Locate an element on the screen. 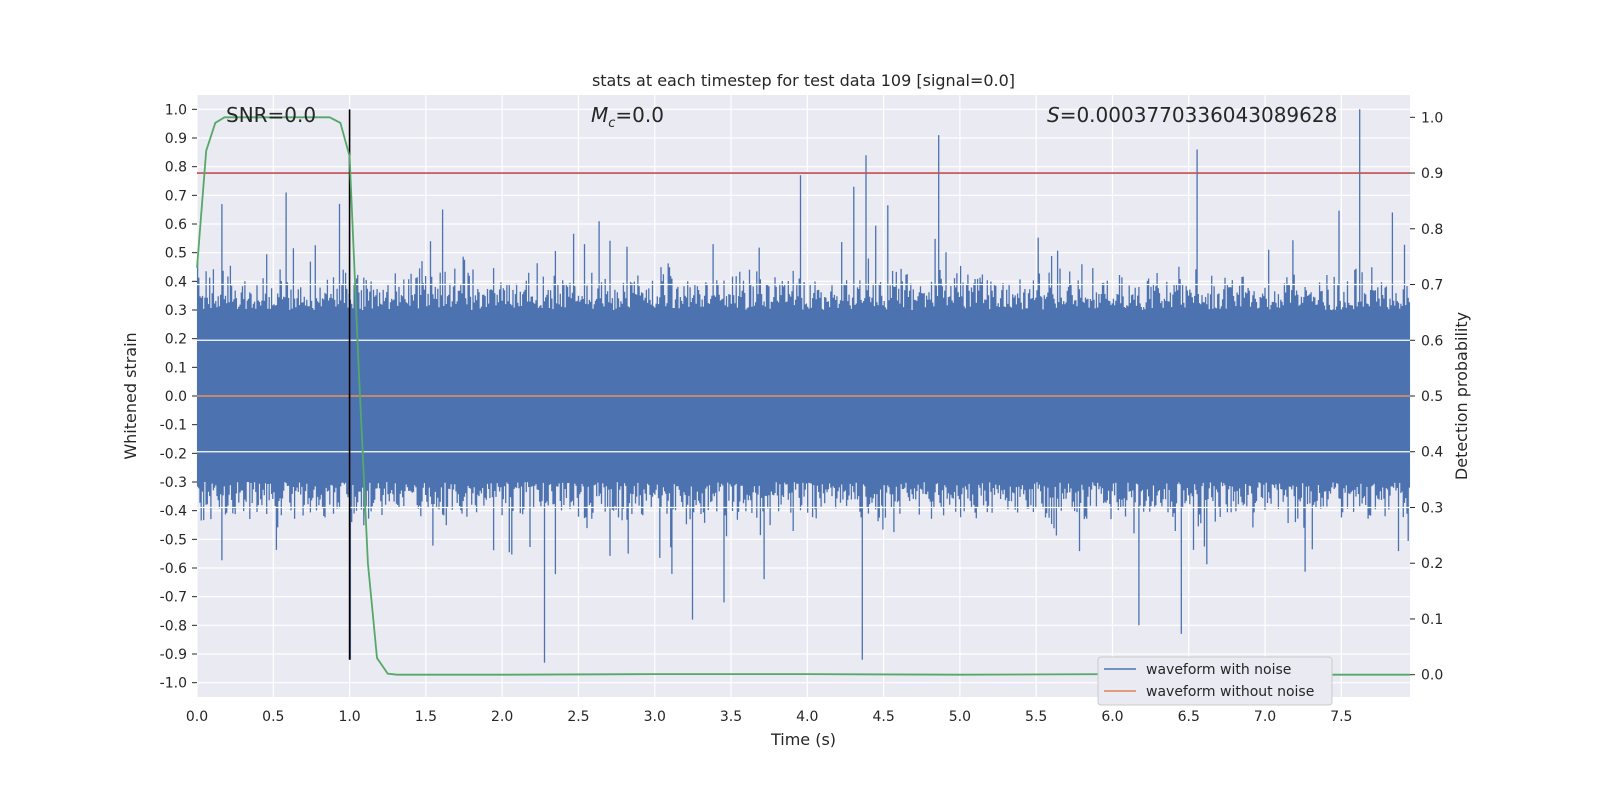 Image resolution: width=1600 pixels, height=800 pixels. y-axis-label: Whitened strain is located at coordinates (130, 395).